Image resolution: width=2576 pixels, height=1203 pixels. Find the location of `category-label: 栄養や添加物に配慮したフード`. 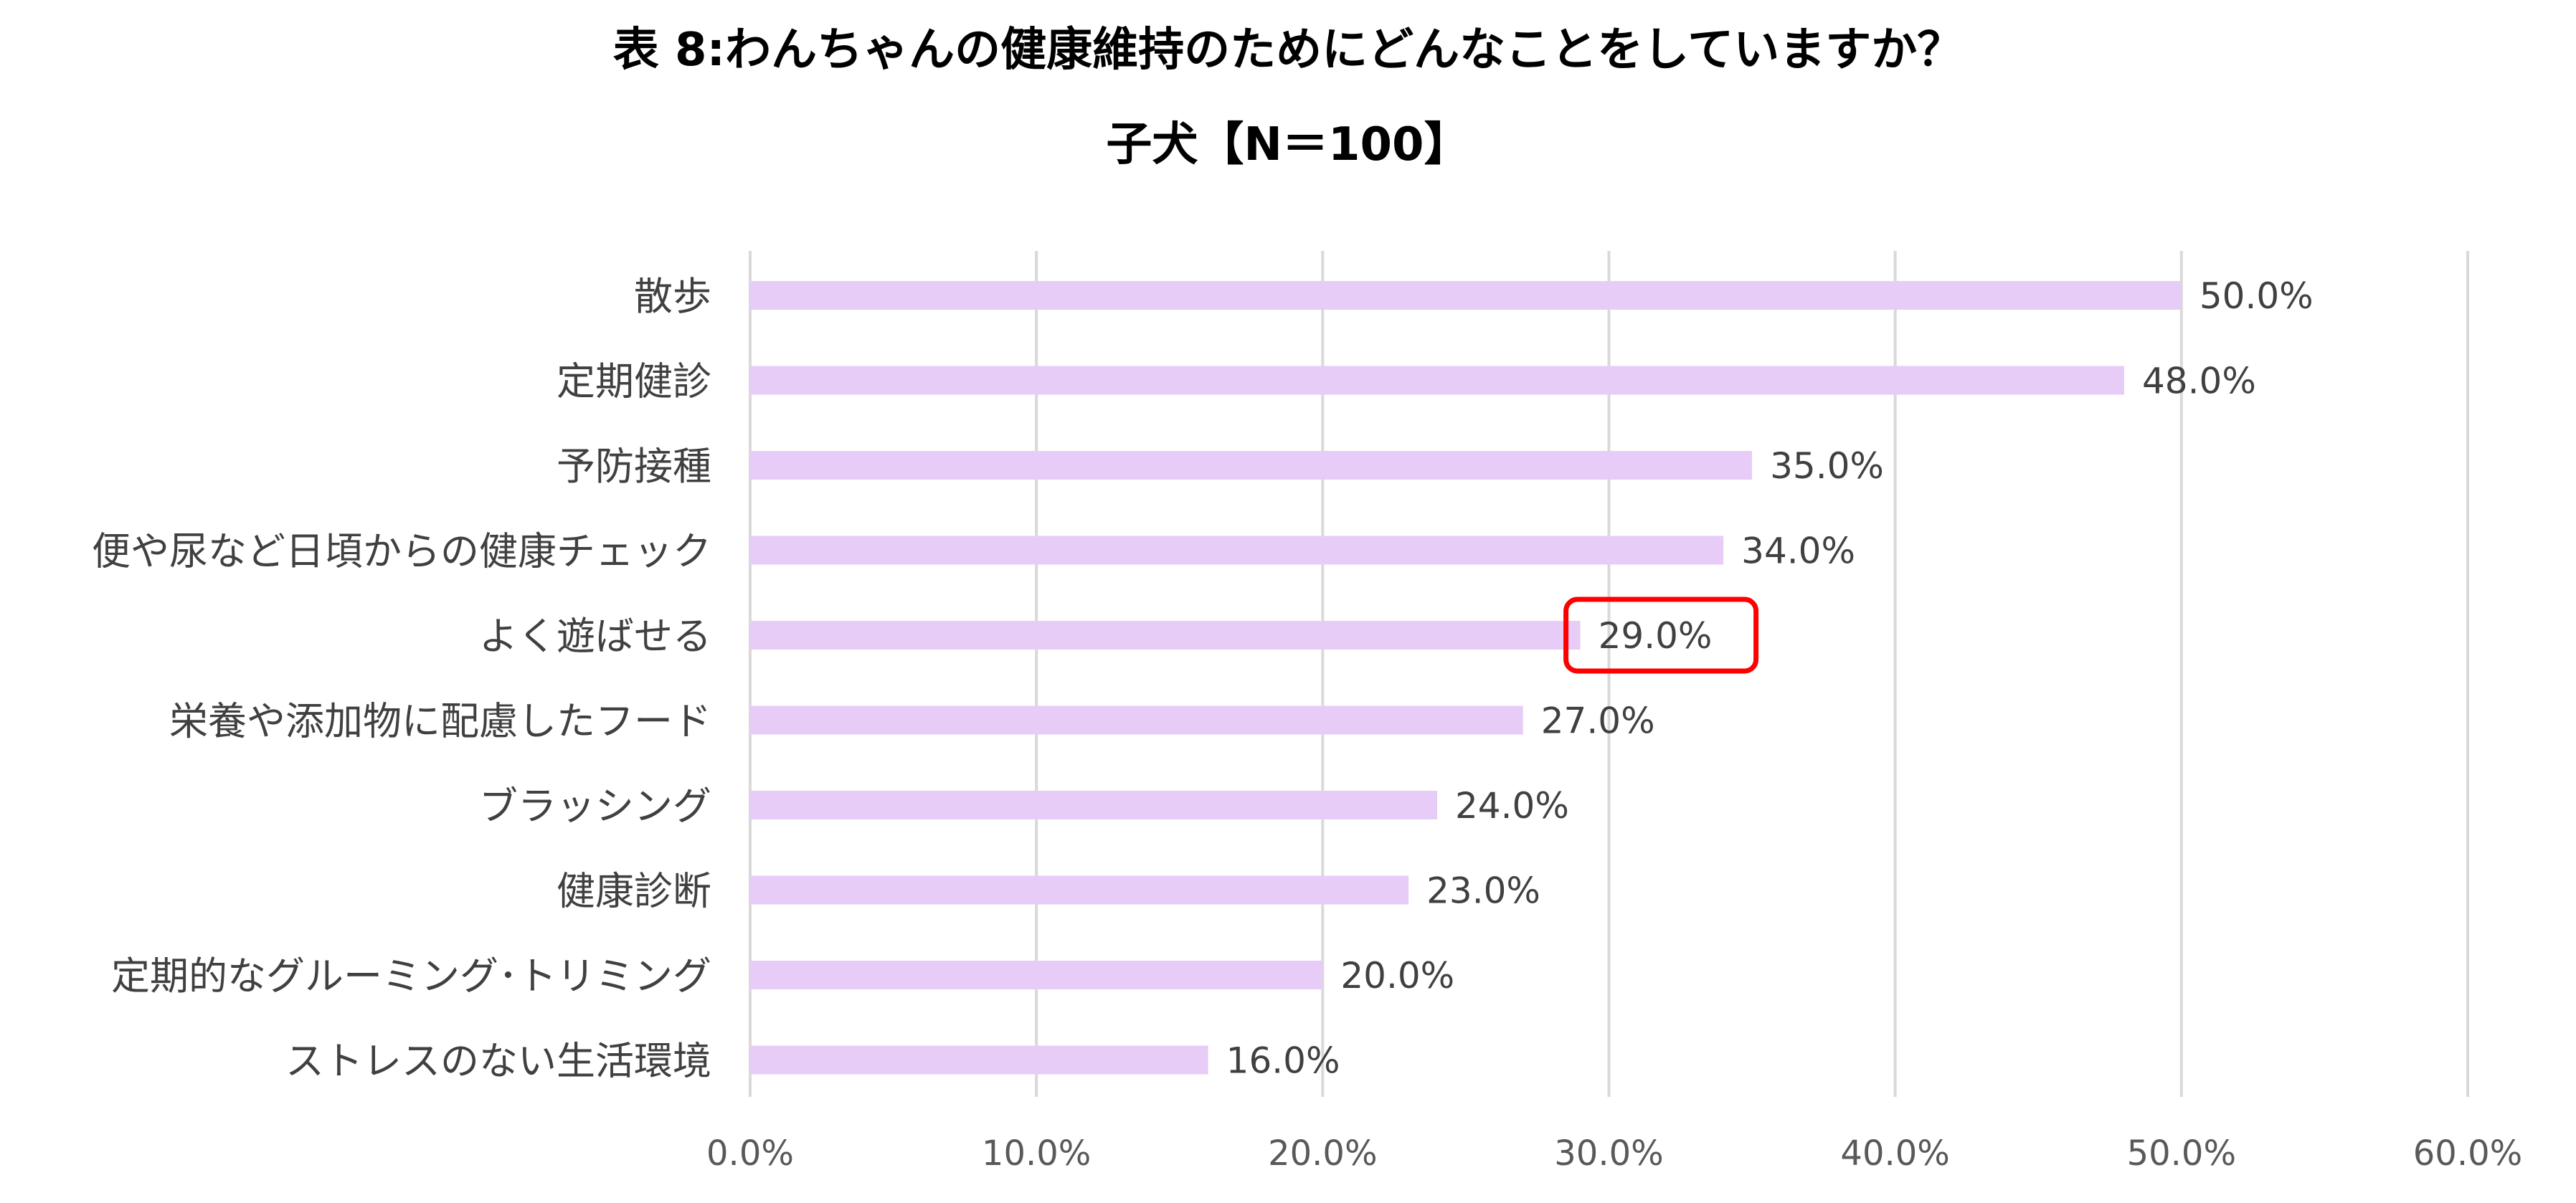

category-label: 栄養や添加物に配慮したフード is located at coordinates (440, 722).